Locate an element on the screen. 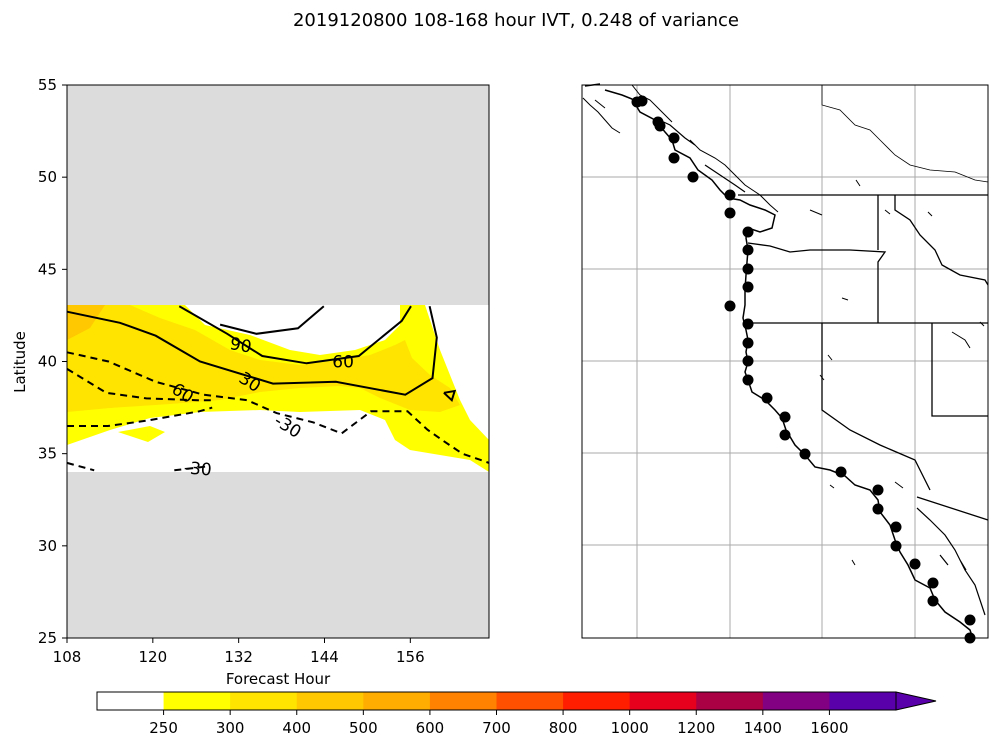 The image size is (1000, 749). x-tick-label: 144 is located at coordinates (324, 657).